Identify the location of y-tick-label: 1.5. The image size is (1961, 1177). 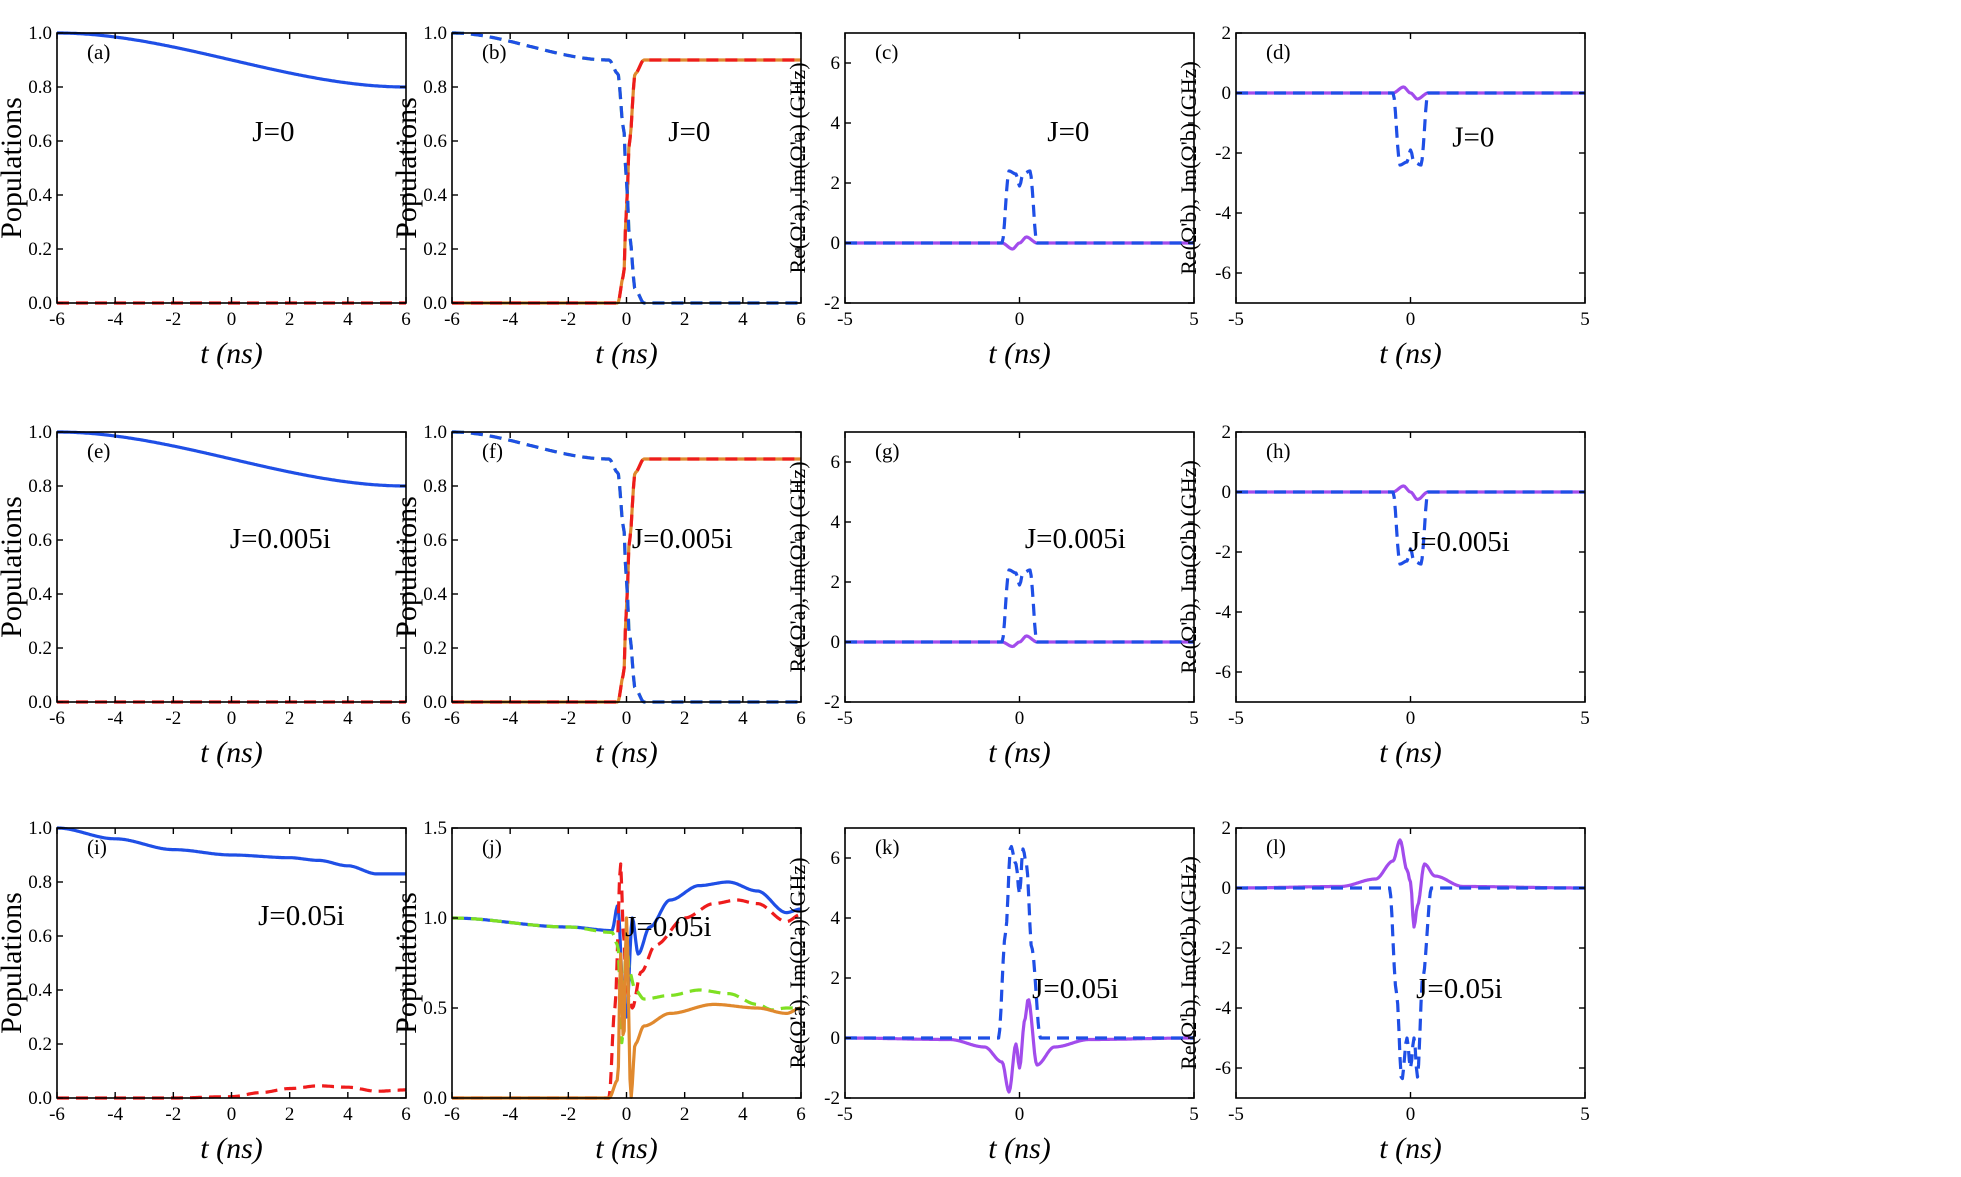
(435, 828).